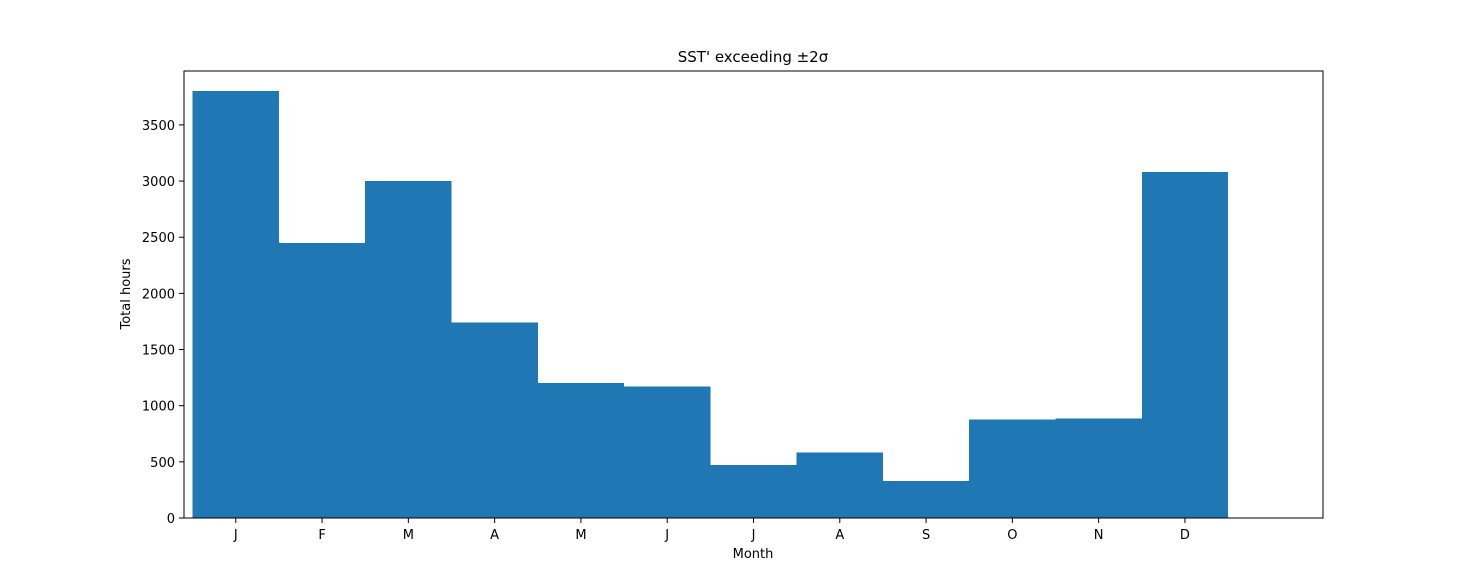 The image size is (1470, 582). What do you see at coordinates (158, 294) in the screenshot?
I see `y-tick-label: 2000` at bounding box center [158, 294].